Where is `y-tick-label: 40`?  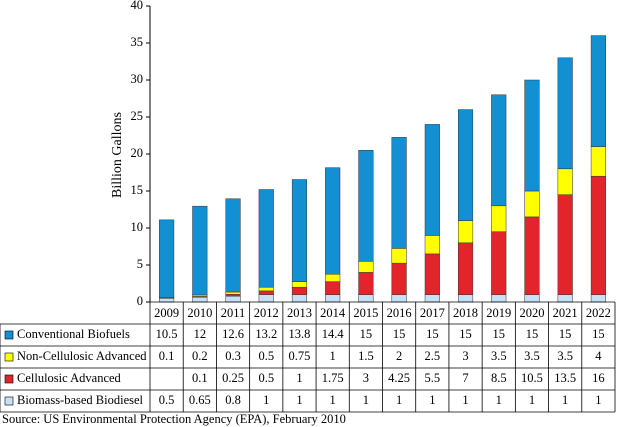 y-tick-label: 40 is located at coordinates (137, 6).